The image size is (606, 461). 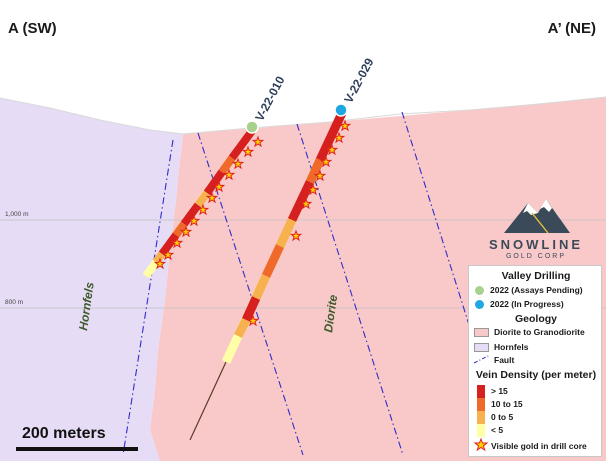 I want to click on snowline-logo: SNOWLINE GOLD CORP, so click(x=536, y=229).